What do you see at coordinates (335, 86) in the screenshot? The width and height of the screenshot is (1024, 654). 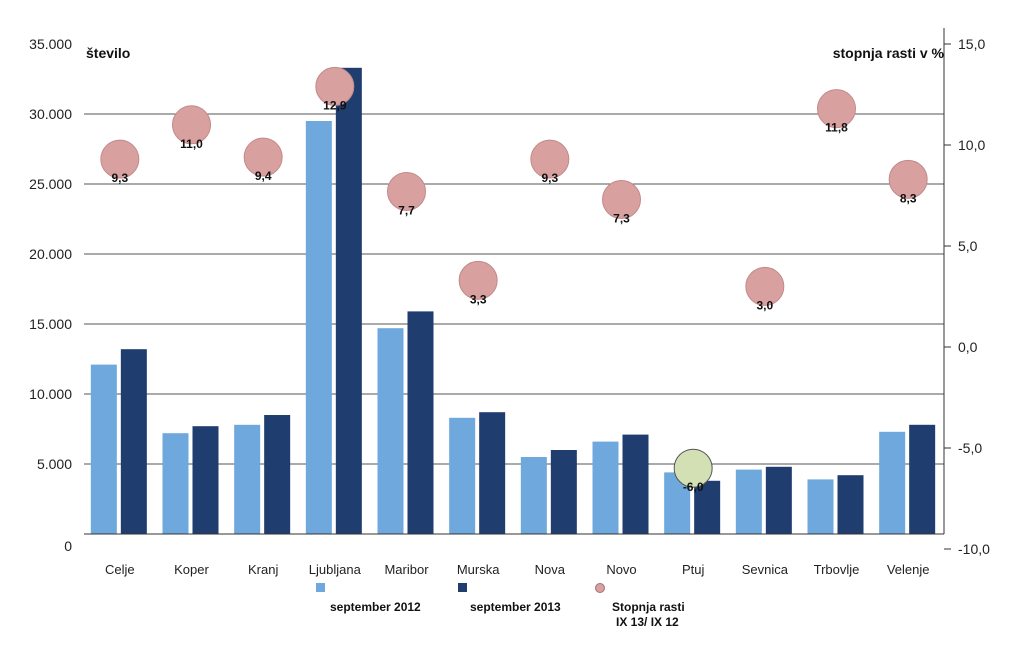 I see `growth-point-ljubljana` at bounding box center [335, 86].